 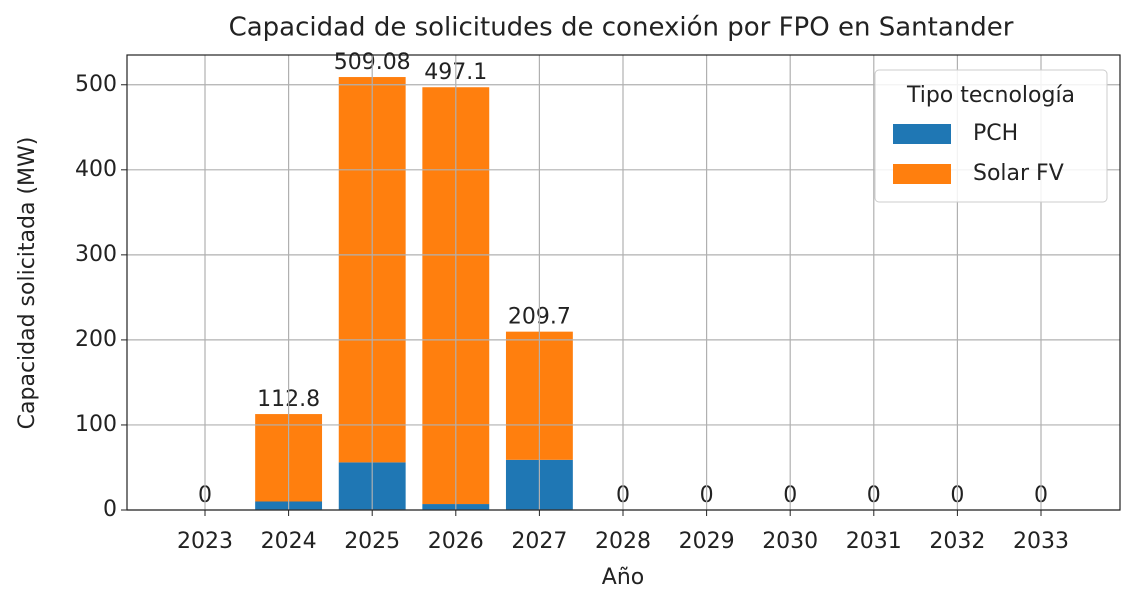 I want to click on legend-label: PCH, so click(x=995, y=133).